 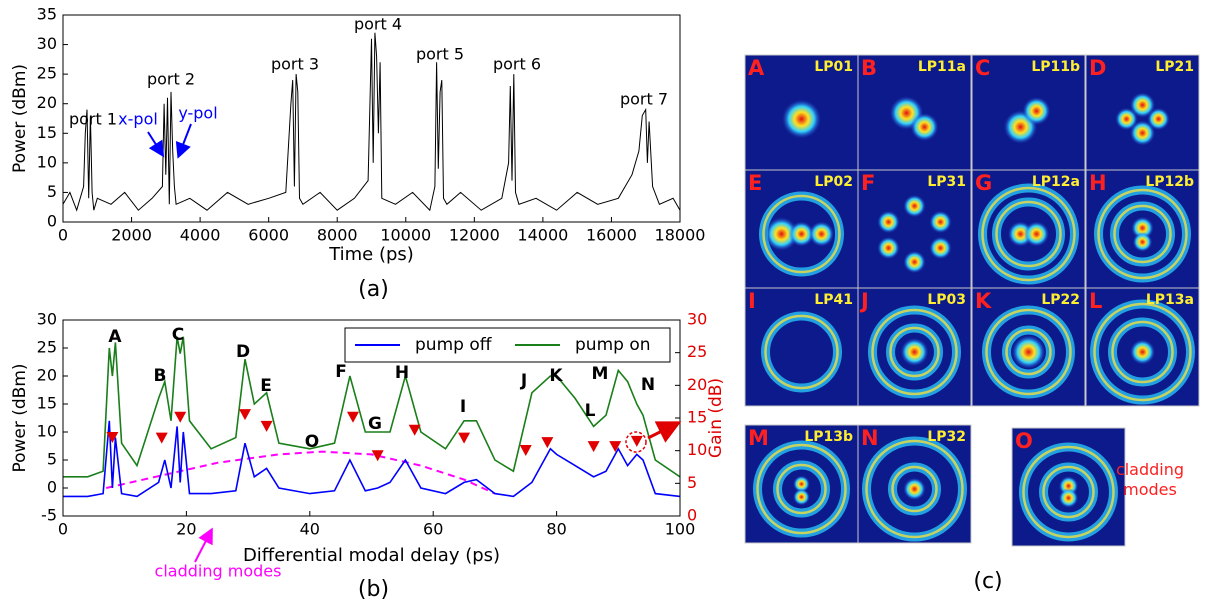 What do you see at coordinates (402, 373) in the screenshot?
I see `annotation: H` at bounding box center [402, 373].